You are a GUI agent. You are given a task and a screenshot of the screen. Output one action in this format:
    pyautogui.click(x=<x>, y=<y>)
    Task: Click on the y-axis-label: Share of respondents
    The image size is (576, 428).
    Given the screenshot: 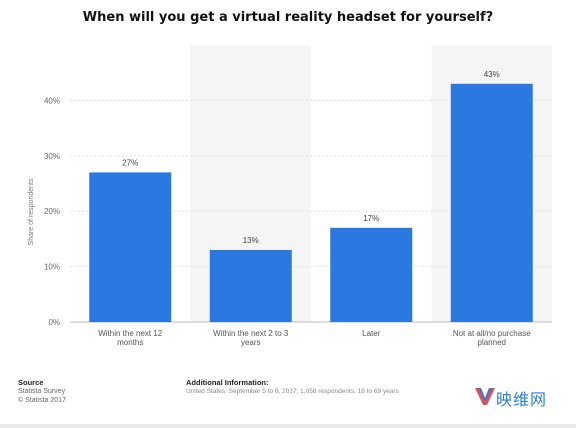 What is the action you would take?
    pyautogui.click(x=31, y=211)
    